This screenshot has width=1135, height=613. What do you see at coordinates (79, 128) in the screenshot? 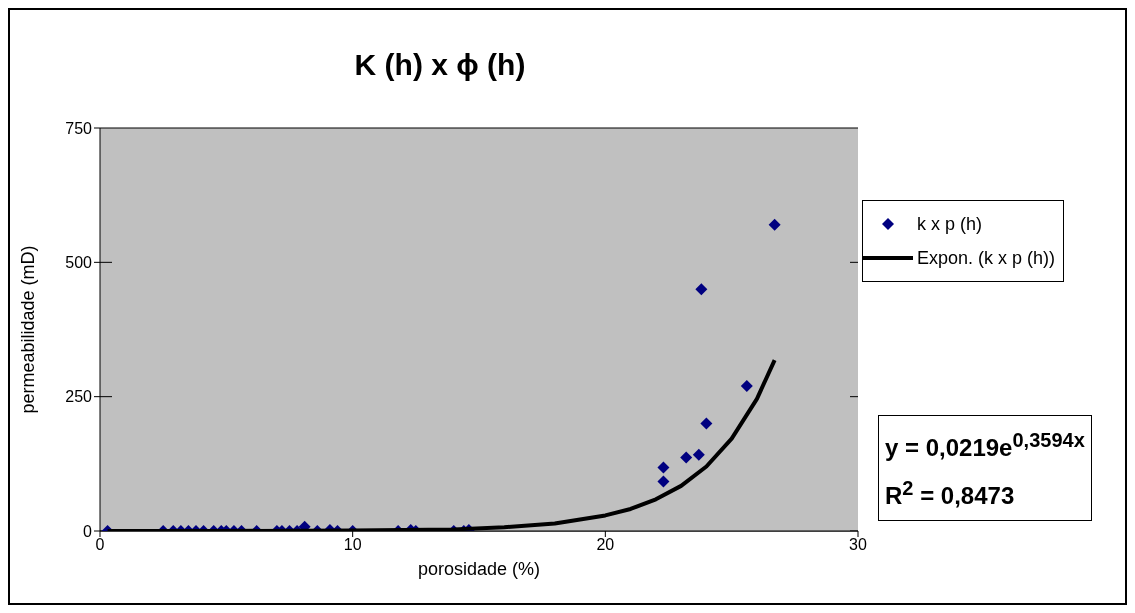
I see `y-tick-label: 750` at bounding box center [79, 128].